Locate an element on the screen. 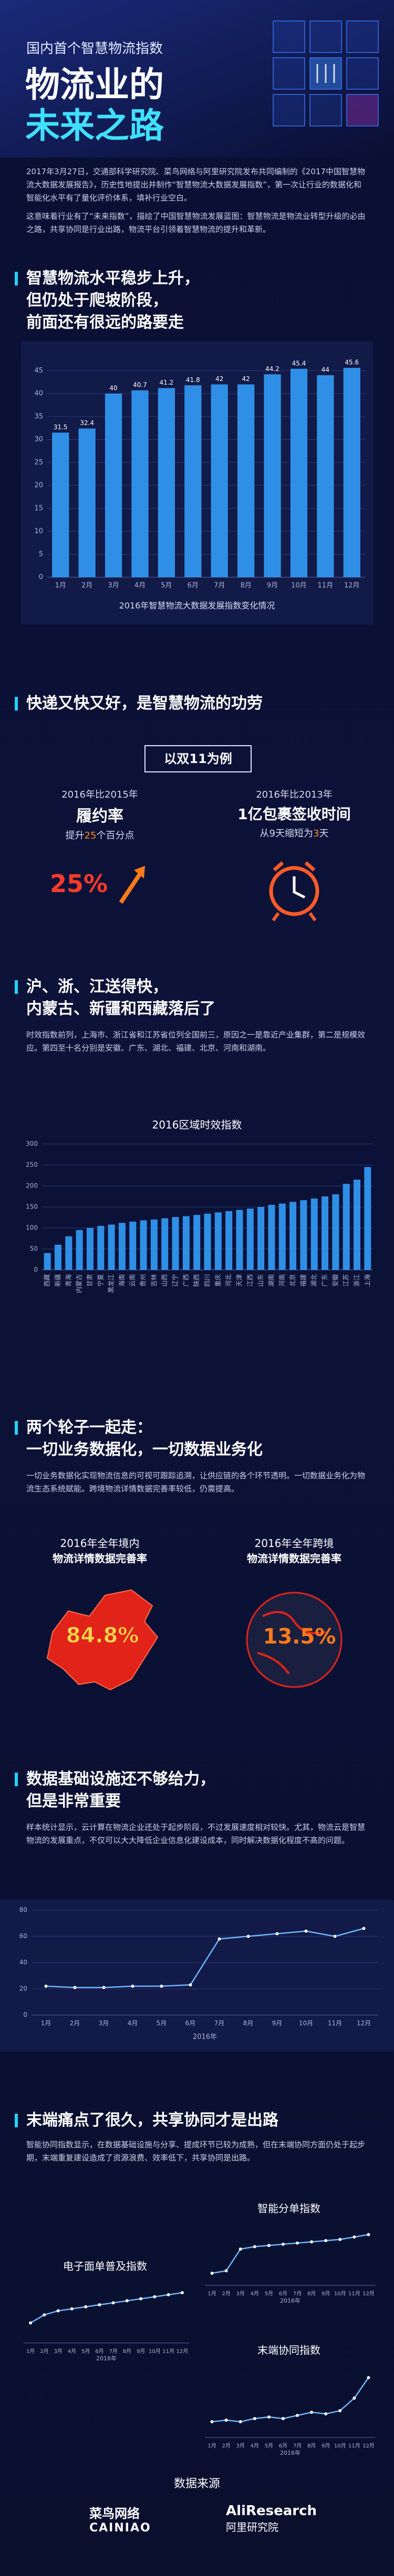  growth-icon: 25% is located at coordinates (97, 885).